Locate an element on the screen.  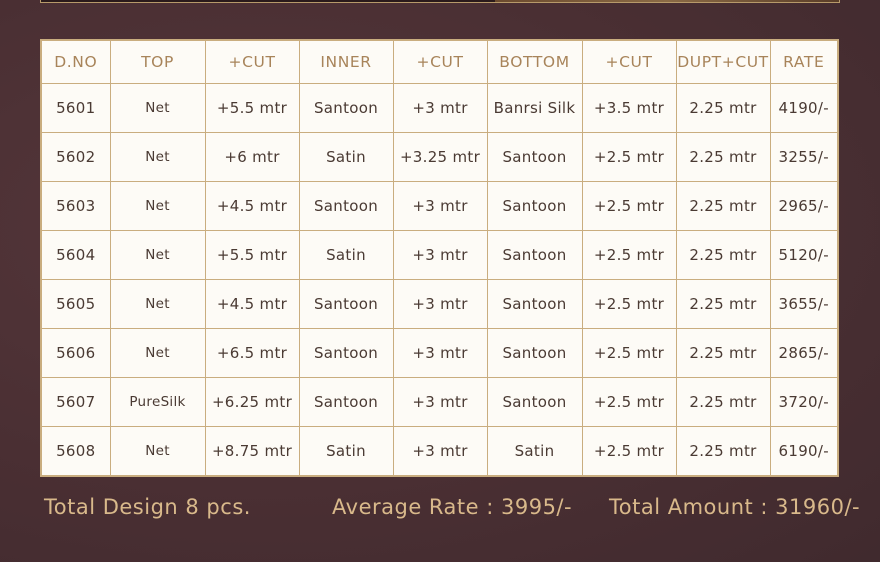
cell-rate: 3655/- is located at coordinates (804, 304).